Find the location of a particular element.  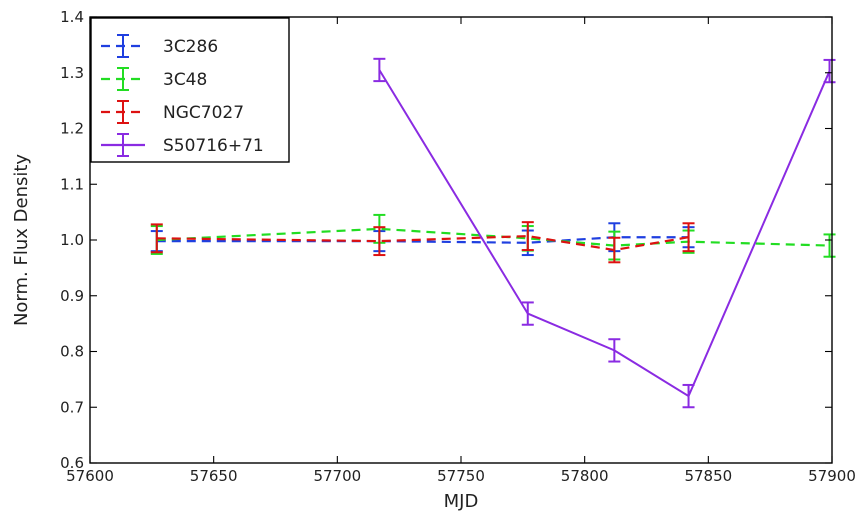

y-tick-label: 0.9 is located at coordinates (72, 296).